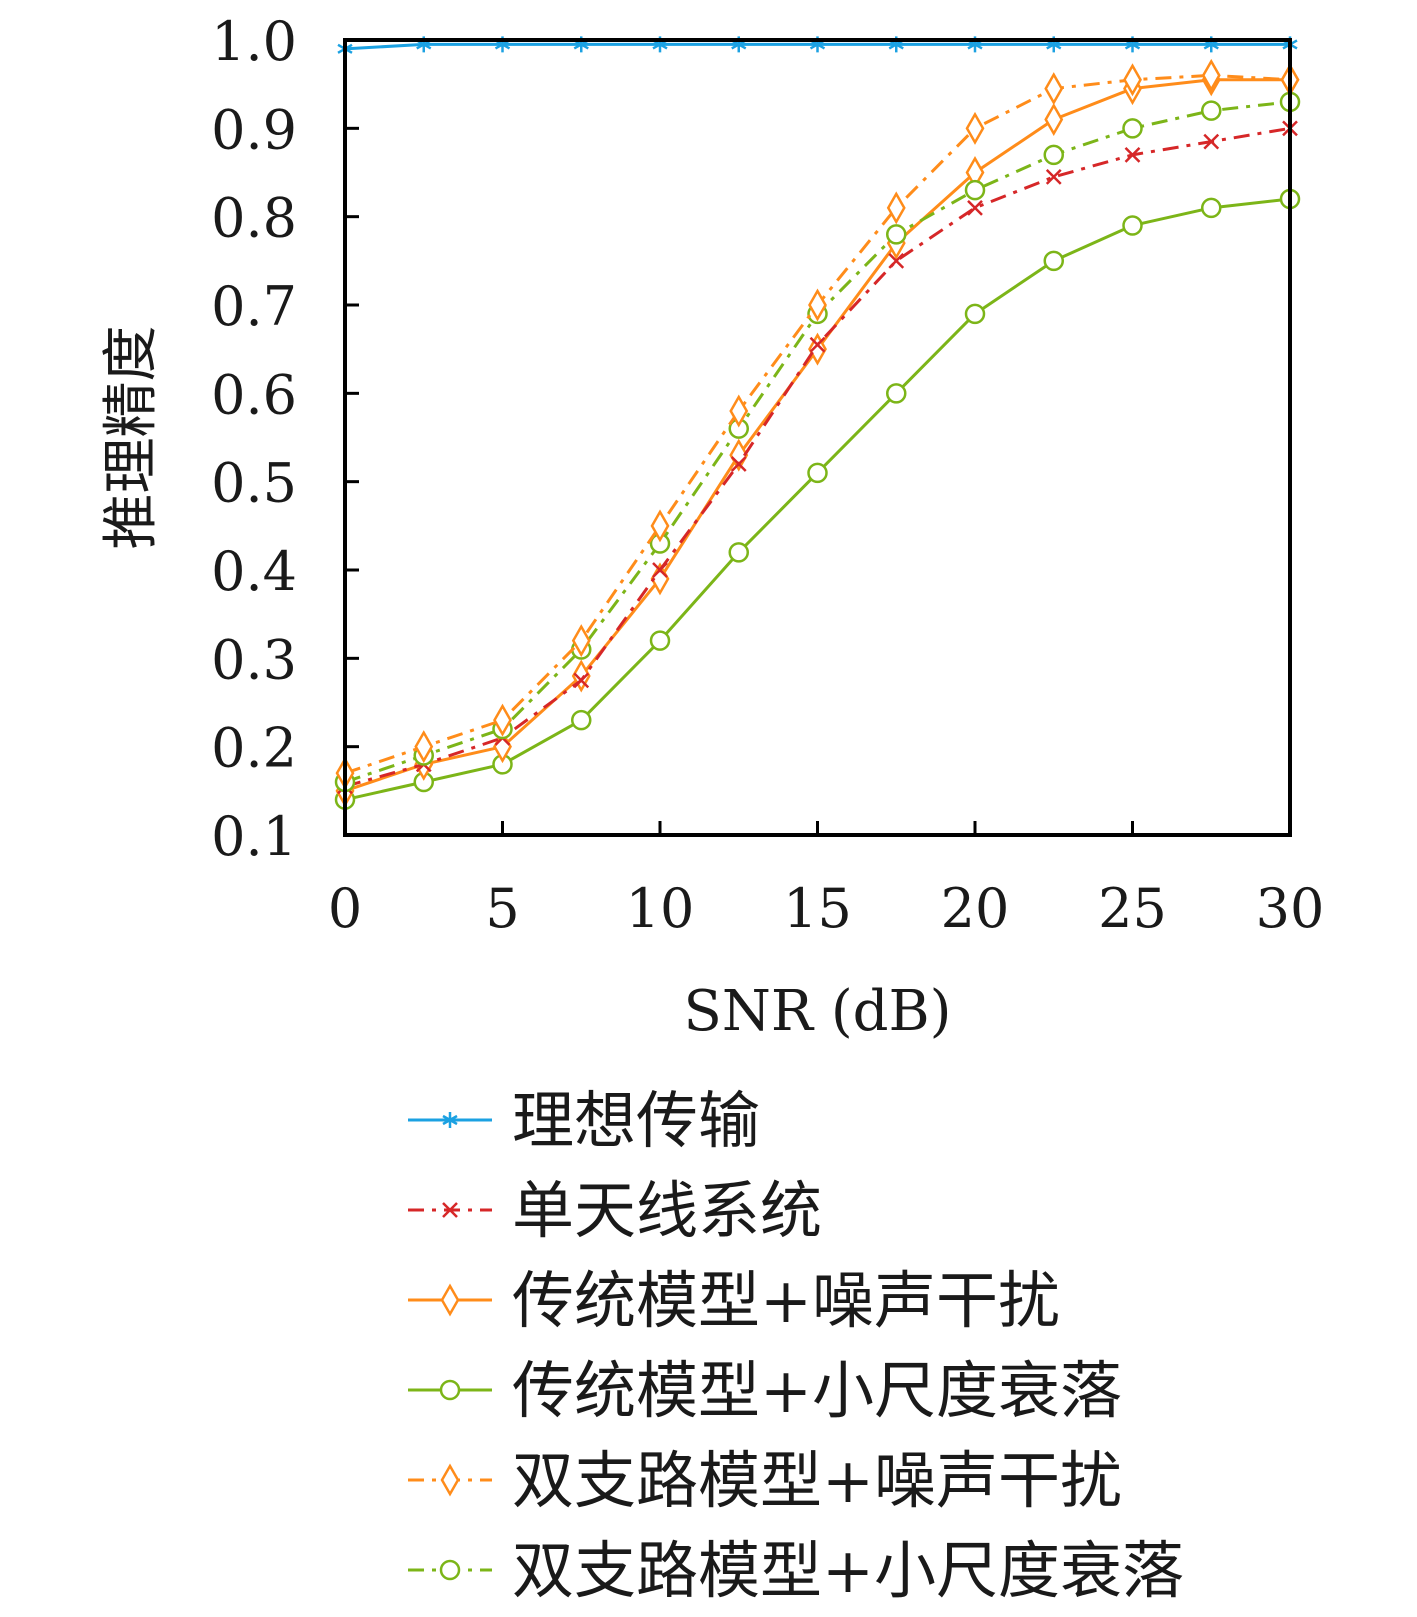 The height and width of the screenshot is (1617, 1417). Describe the element at coordinates (786, 1300) in the screenshot. I see `legend-label: 传统模型+噪声干扰` at that location.